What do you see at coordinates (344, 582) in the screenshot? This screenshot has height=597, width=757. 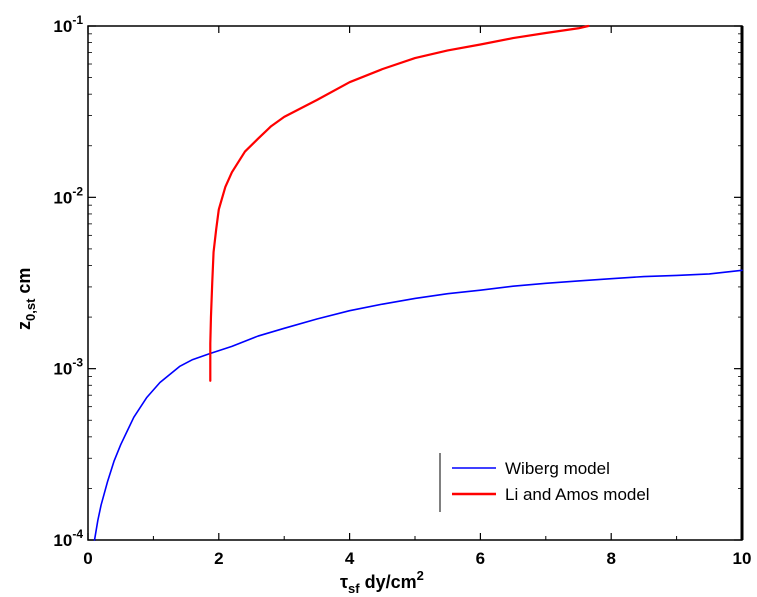 I see `x-axis-title-main: τ` at bounding box center [344, 582].